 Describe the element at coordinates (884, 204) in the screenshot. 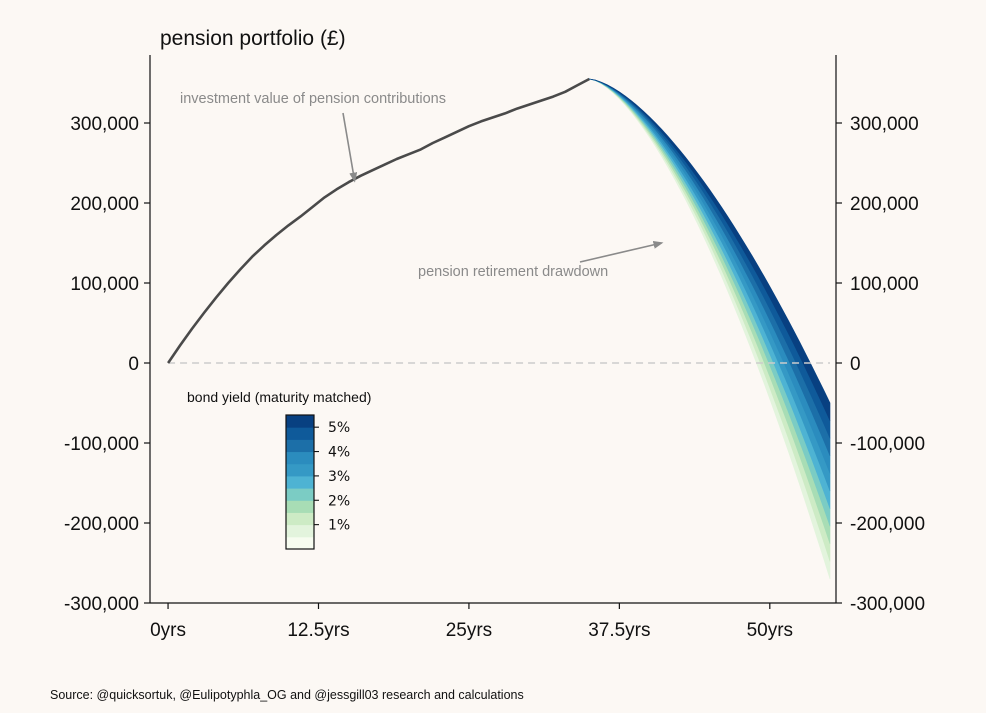

I see `y-tick-label-right: 200,000` at that location.